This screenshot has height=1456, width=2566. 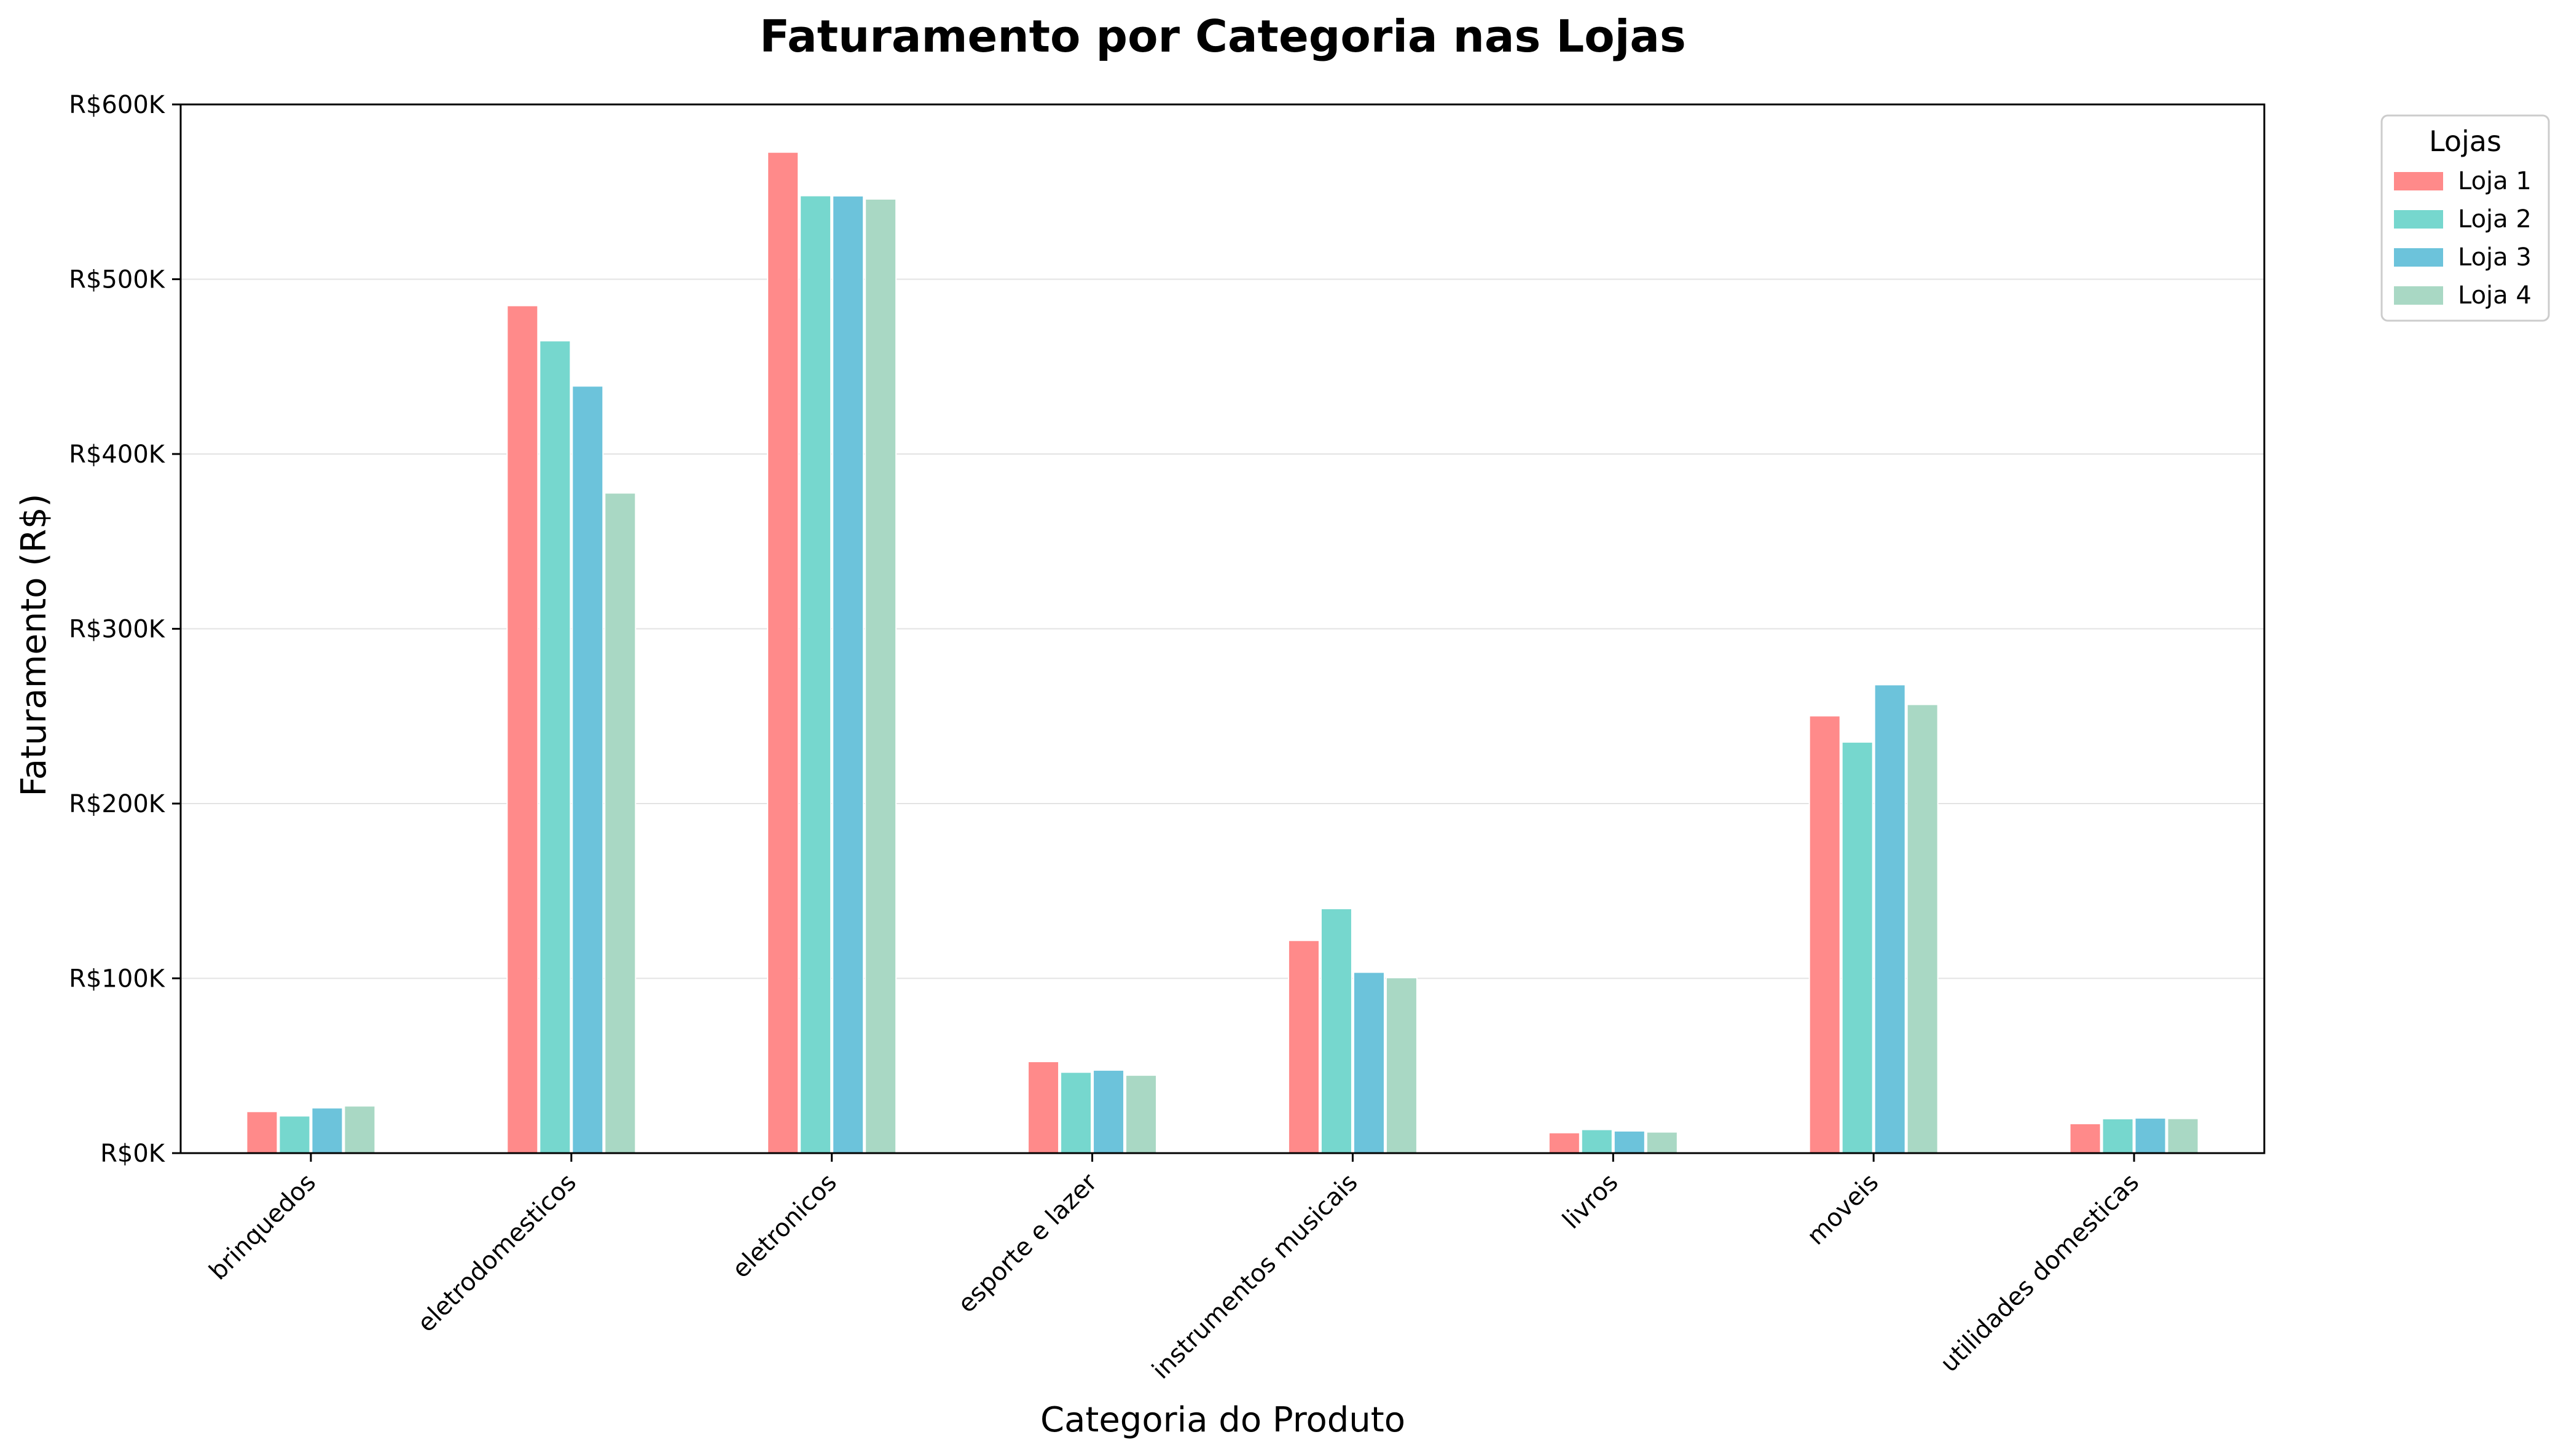 I want to click on bar-loja-2-esporte-e-lazer, so click(x=1076, y=1112).